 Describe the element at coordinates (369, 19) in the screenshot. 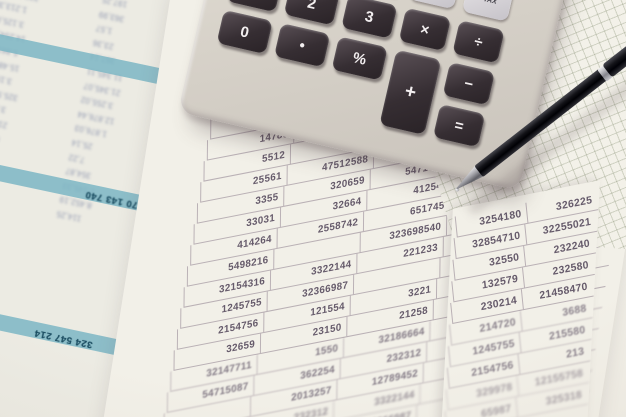

I see `calc-key-n3: 3` at that location.